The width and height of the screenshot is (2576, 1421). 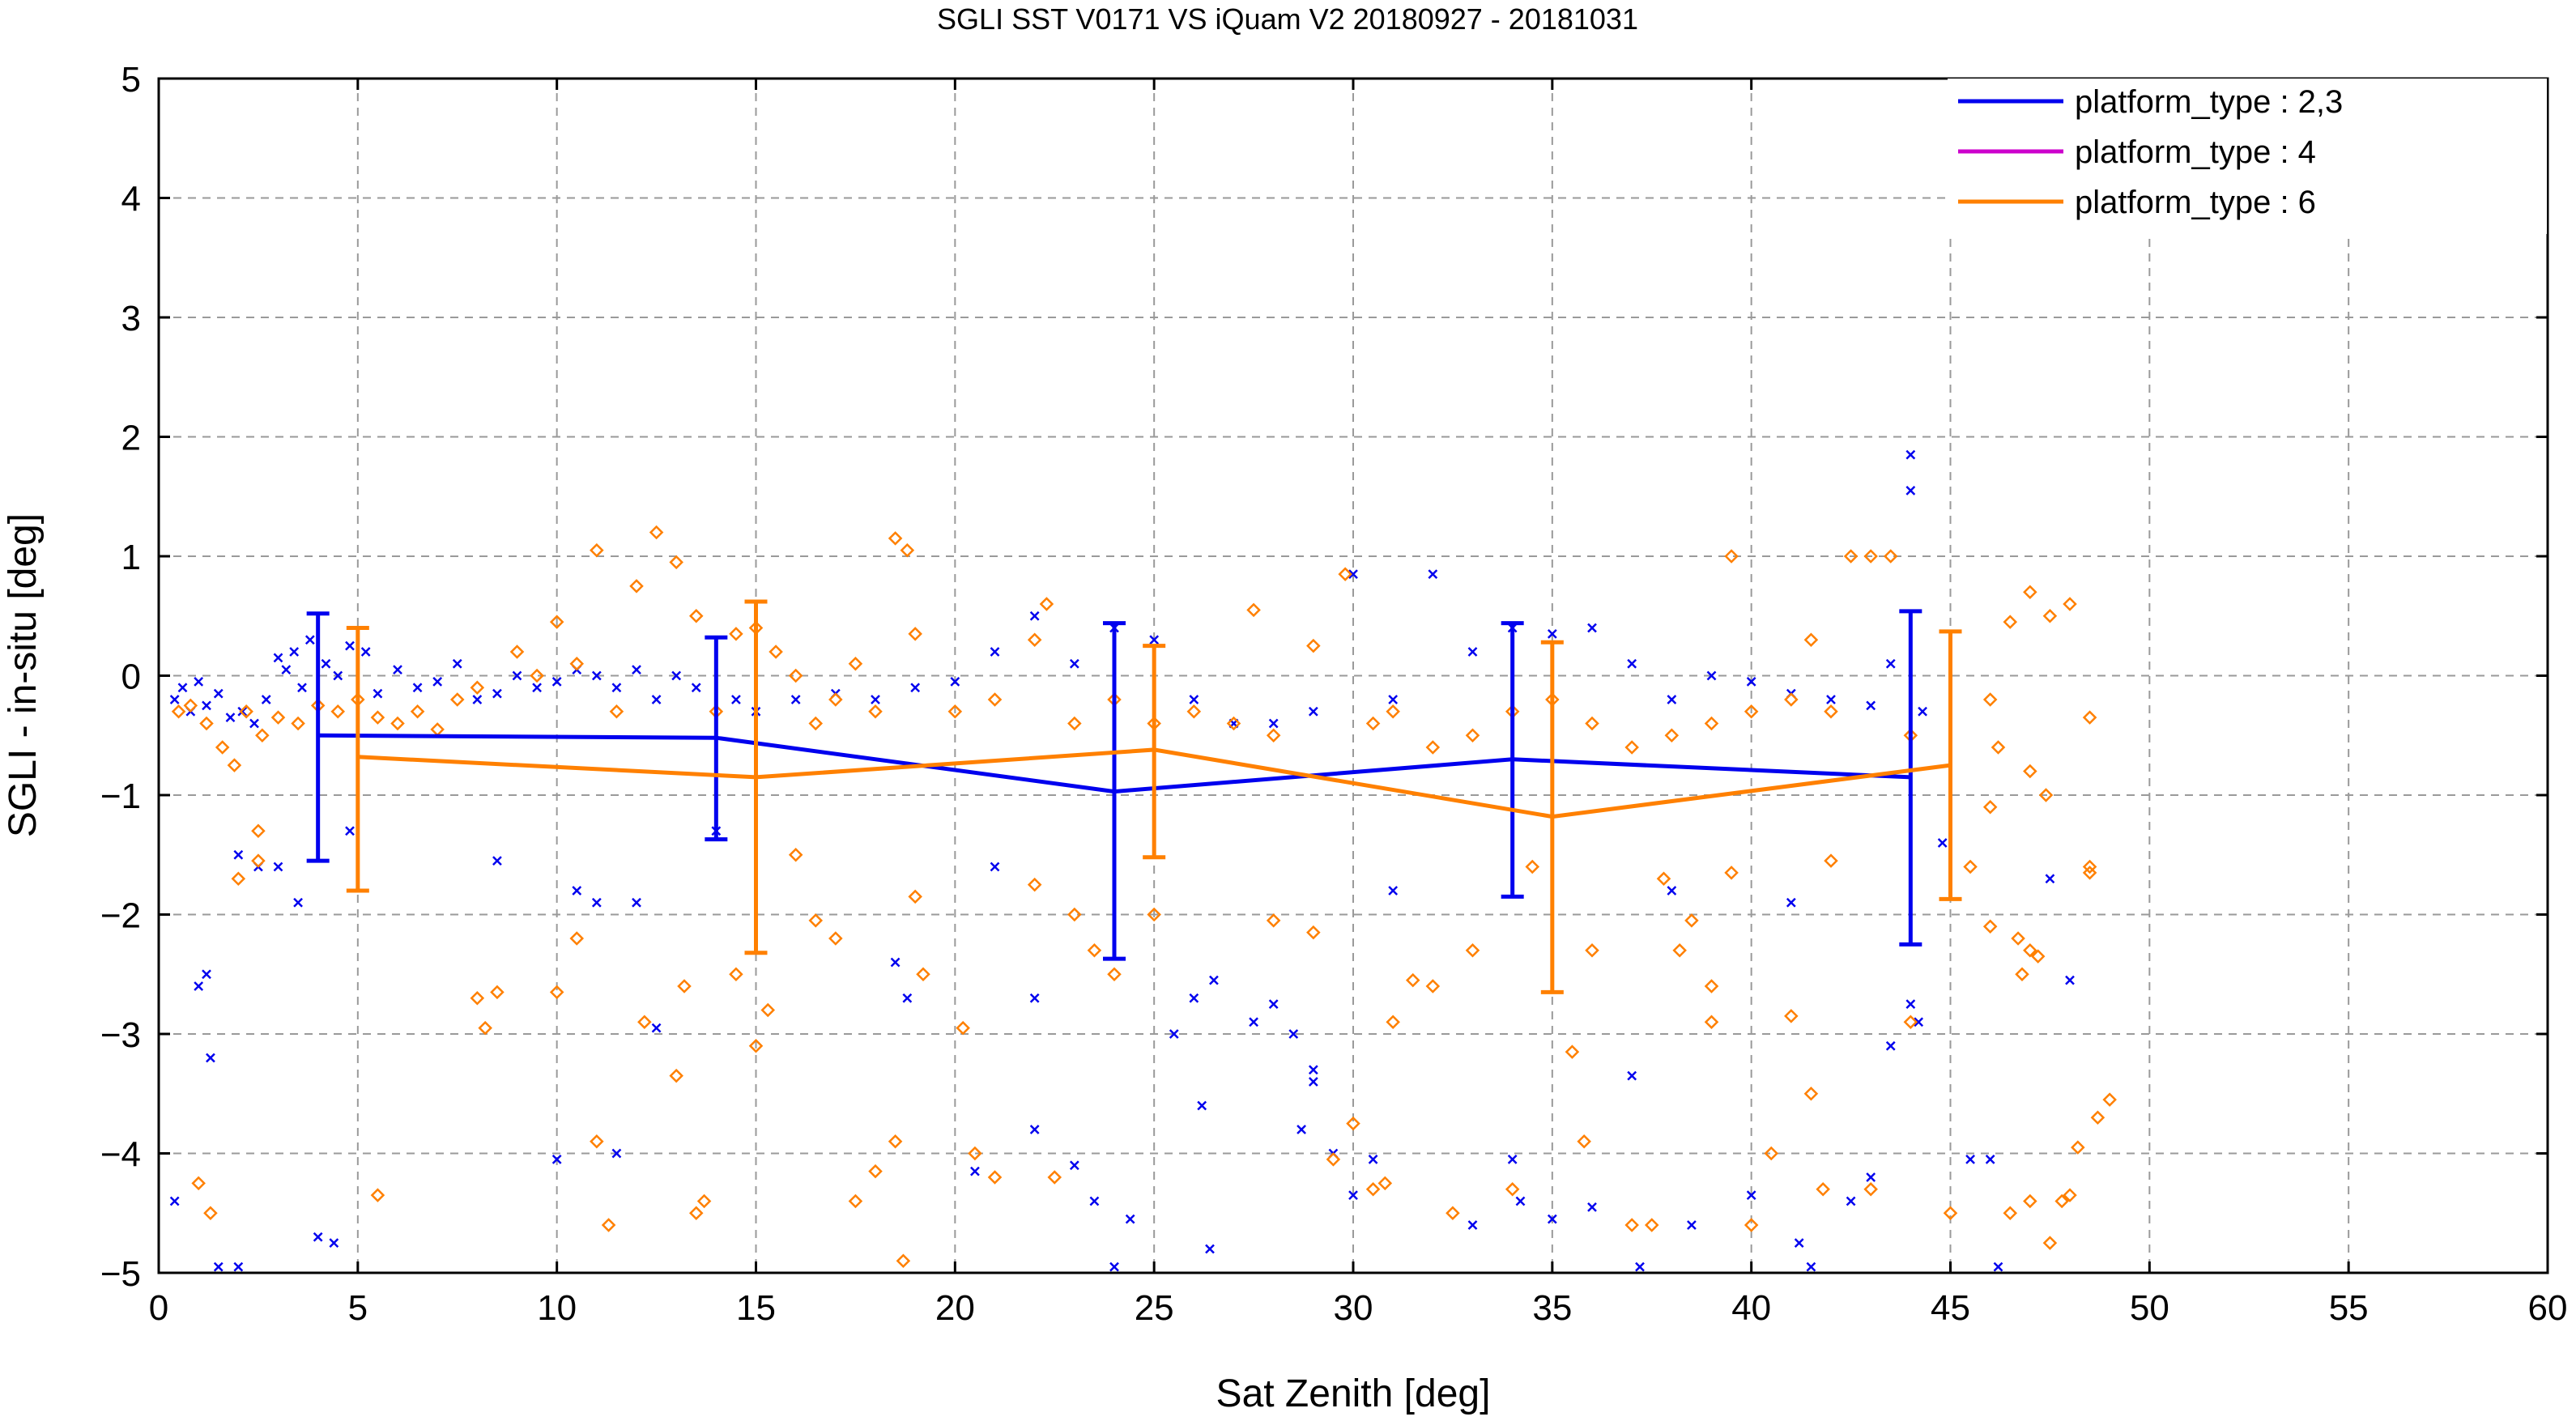 I want to click on y-tick-label: 3, so click(x=131, y=318).